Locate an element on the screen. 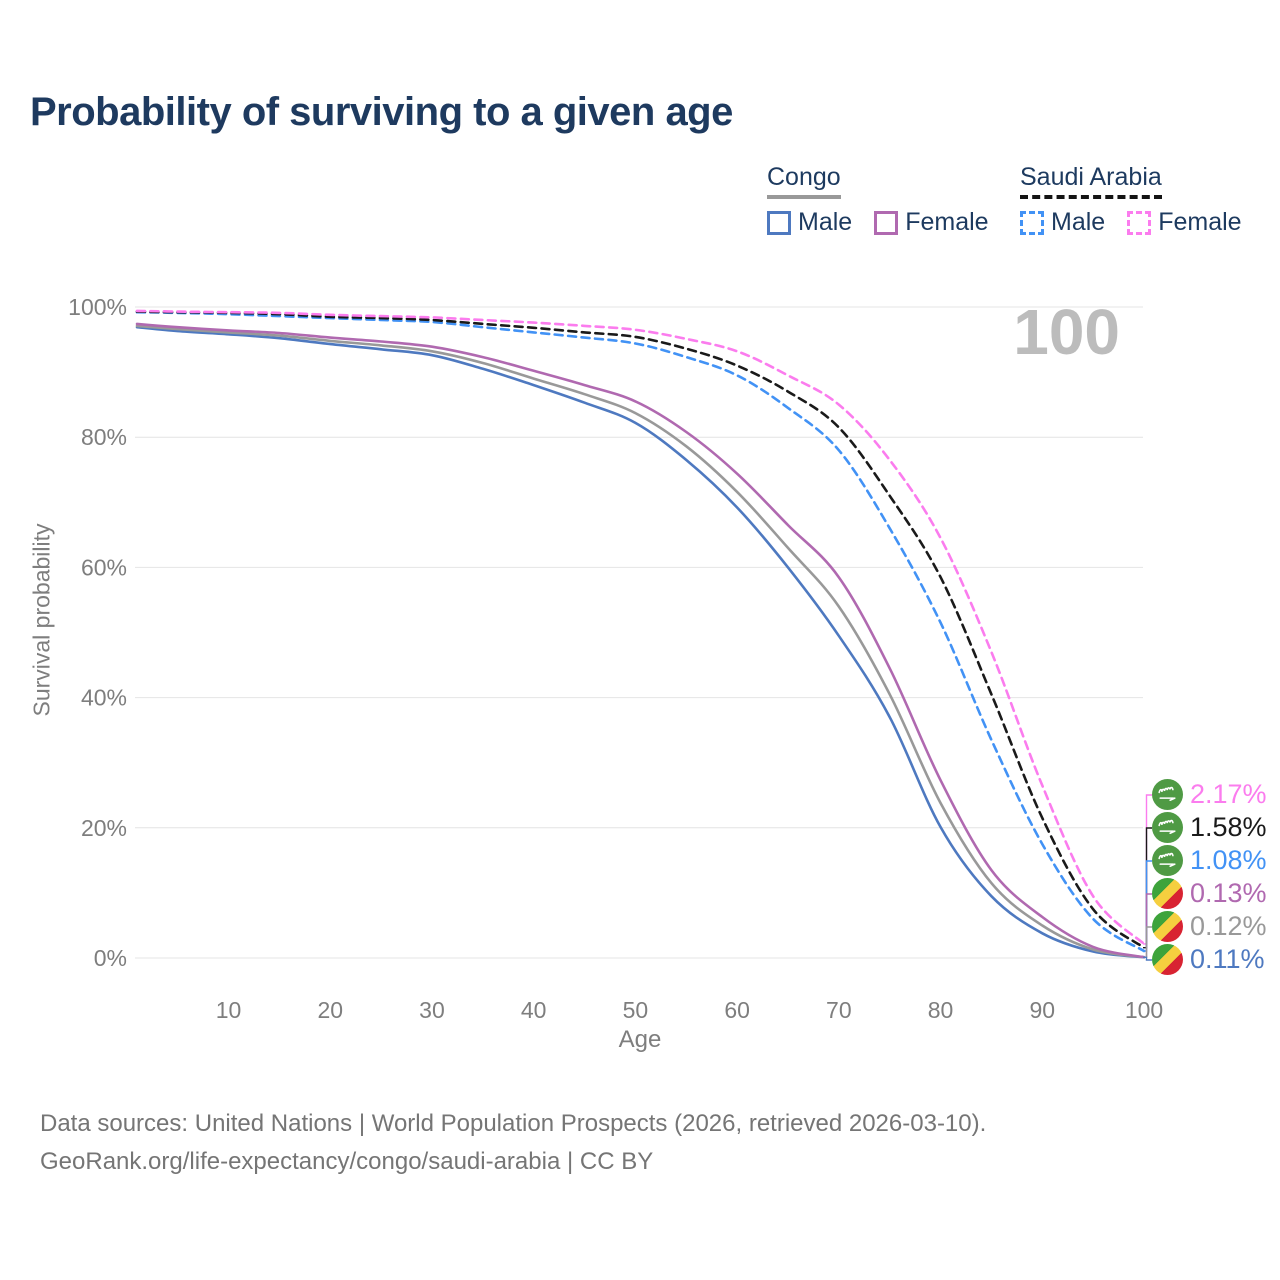 This screenshot has width=1280, height=1280. x-tick-label: 50 is located at coordinates (636, 1010).